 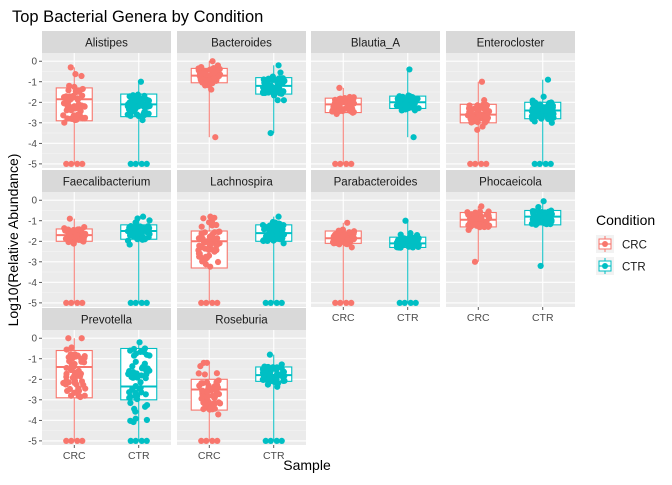 What do you see at coordinates (32, 303) in the screenshot?
I see `y-tick-label: -5` at bounding box center [32, 303].